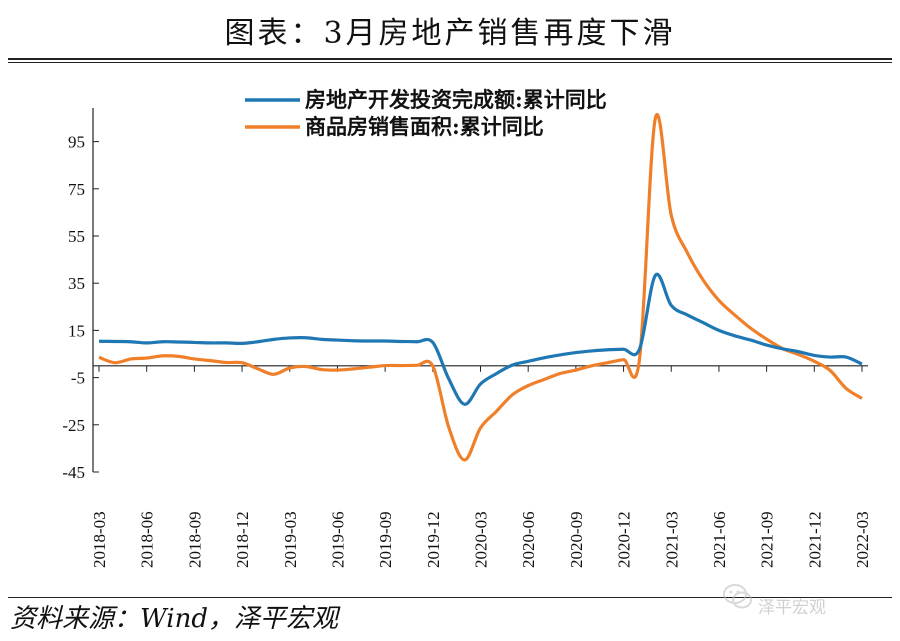 The width and height of the screenshot is (900, 641). I want to click on x-tick-label: 2021-03, so click(671, 539).